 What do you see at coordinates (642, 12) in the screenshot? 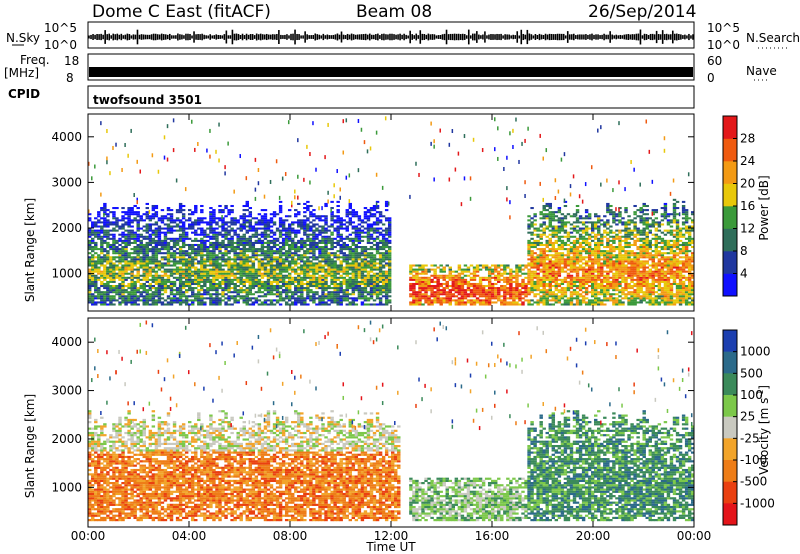
I see `date-title: 26/Sep/2014` at bounding box center [642, 12].